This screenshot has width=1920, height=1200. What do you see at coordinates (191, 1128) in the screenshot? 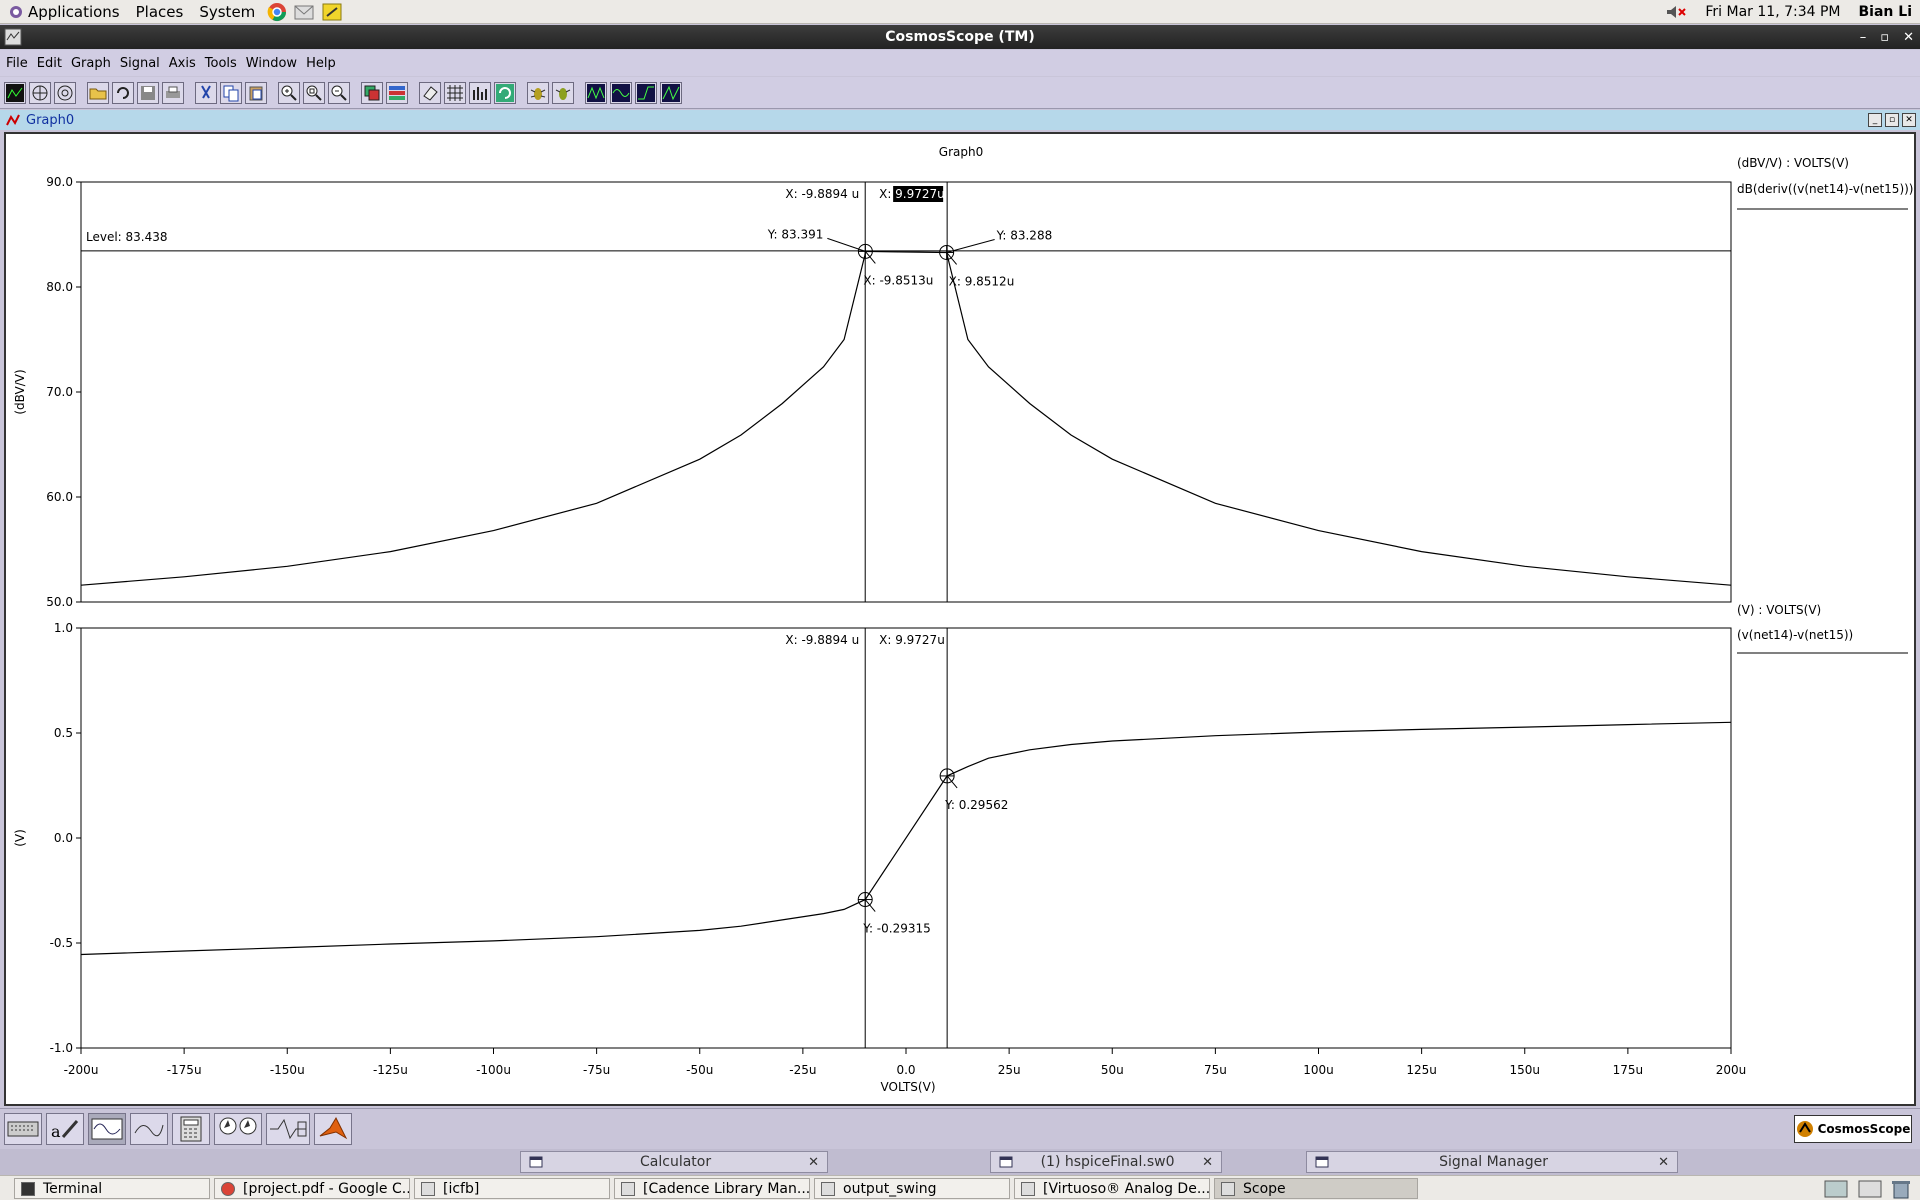
I see `calculator-icon` at bounding box center [191, 1128].